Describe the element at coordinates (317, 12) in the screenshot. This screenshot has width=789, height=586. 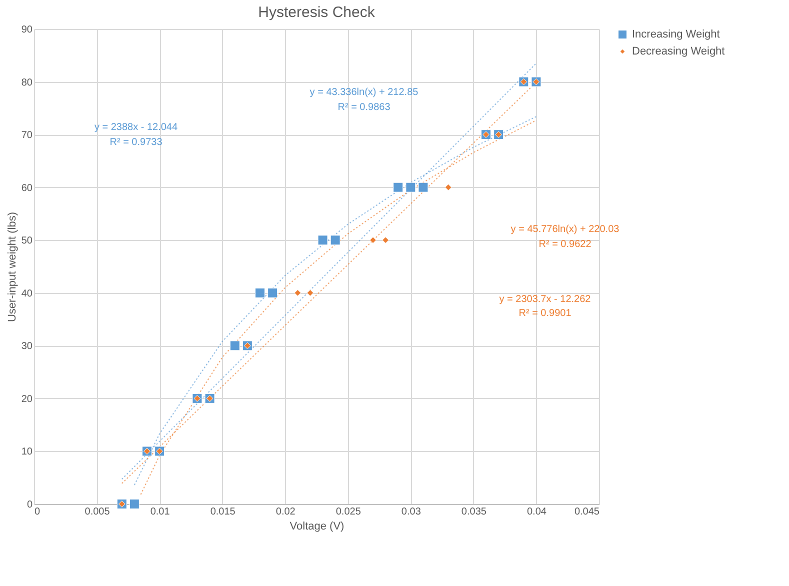
I see `chart-title: Hysteresis Check` at that location.